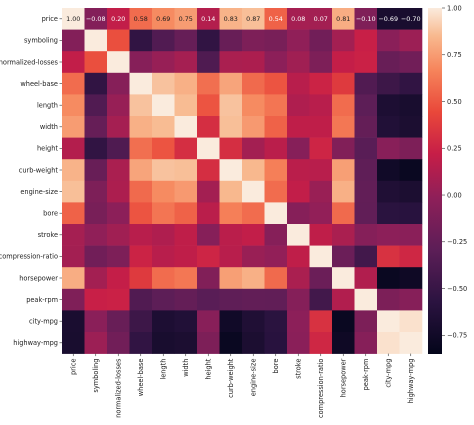  What do you see at coordinates (343, 19) in the screenshot?
I see `heatmap-cell-price-horsepower` at bounding box center [343, 19].